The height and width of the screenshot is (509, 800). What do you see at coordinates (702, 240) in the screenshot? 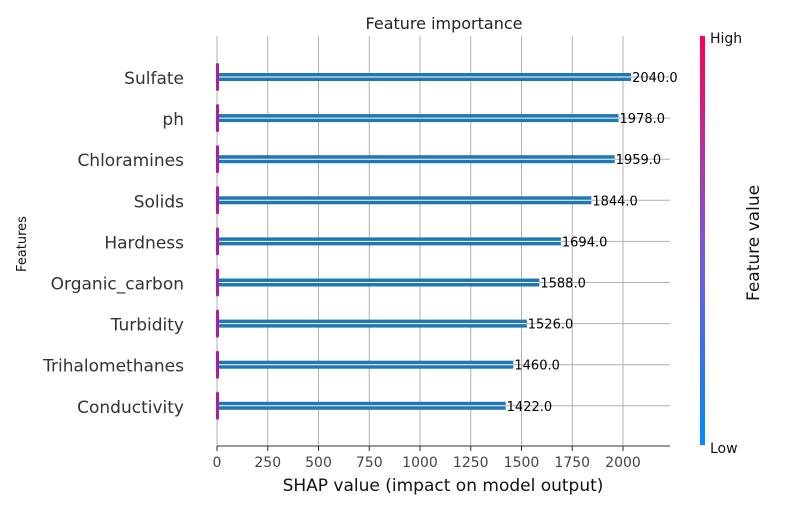
I see `colorbar` at bounding box center [702, 240].